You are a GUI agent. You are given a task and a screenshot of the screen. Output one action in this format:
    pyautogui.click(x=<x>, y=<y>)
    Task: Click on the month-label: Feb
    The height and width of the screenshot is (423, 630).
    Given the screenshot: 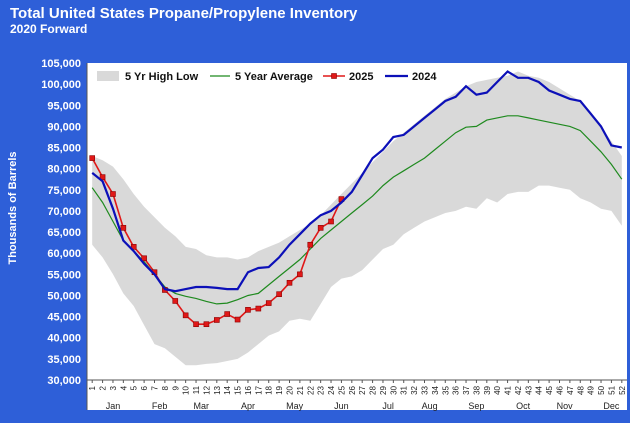 What is the action you would take?
    pyautogui.click(x=160, y=406)
    